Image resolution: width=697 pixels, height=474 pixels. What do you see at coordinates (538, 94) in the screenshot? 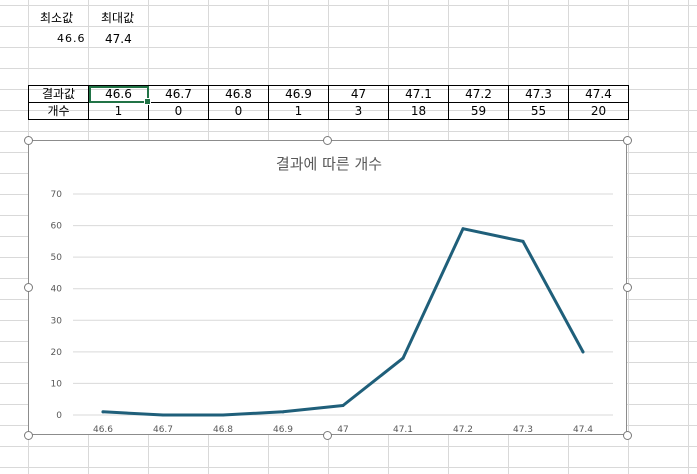
I see `table-cell: 47.3` at bounding box center [538, 94].